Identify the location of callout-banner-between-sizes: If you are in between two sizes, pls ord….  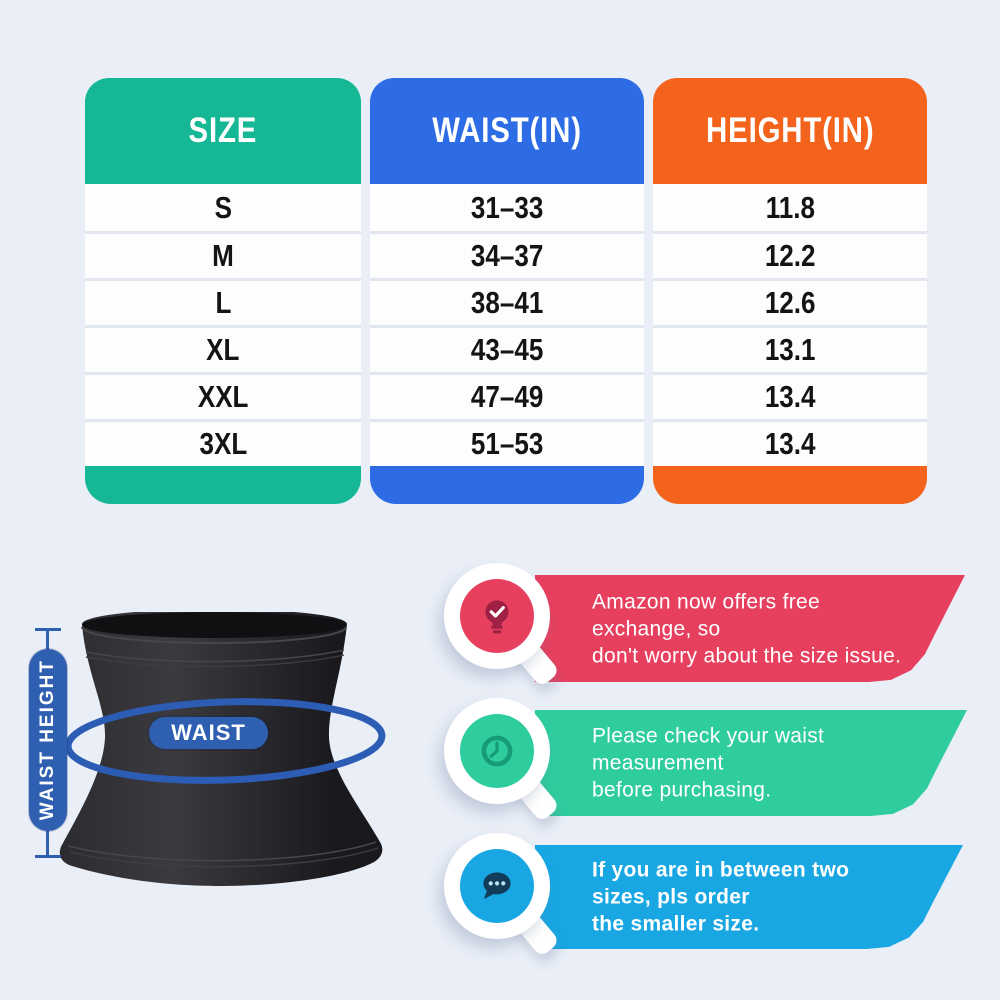
(749, 897).